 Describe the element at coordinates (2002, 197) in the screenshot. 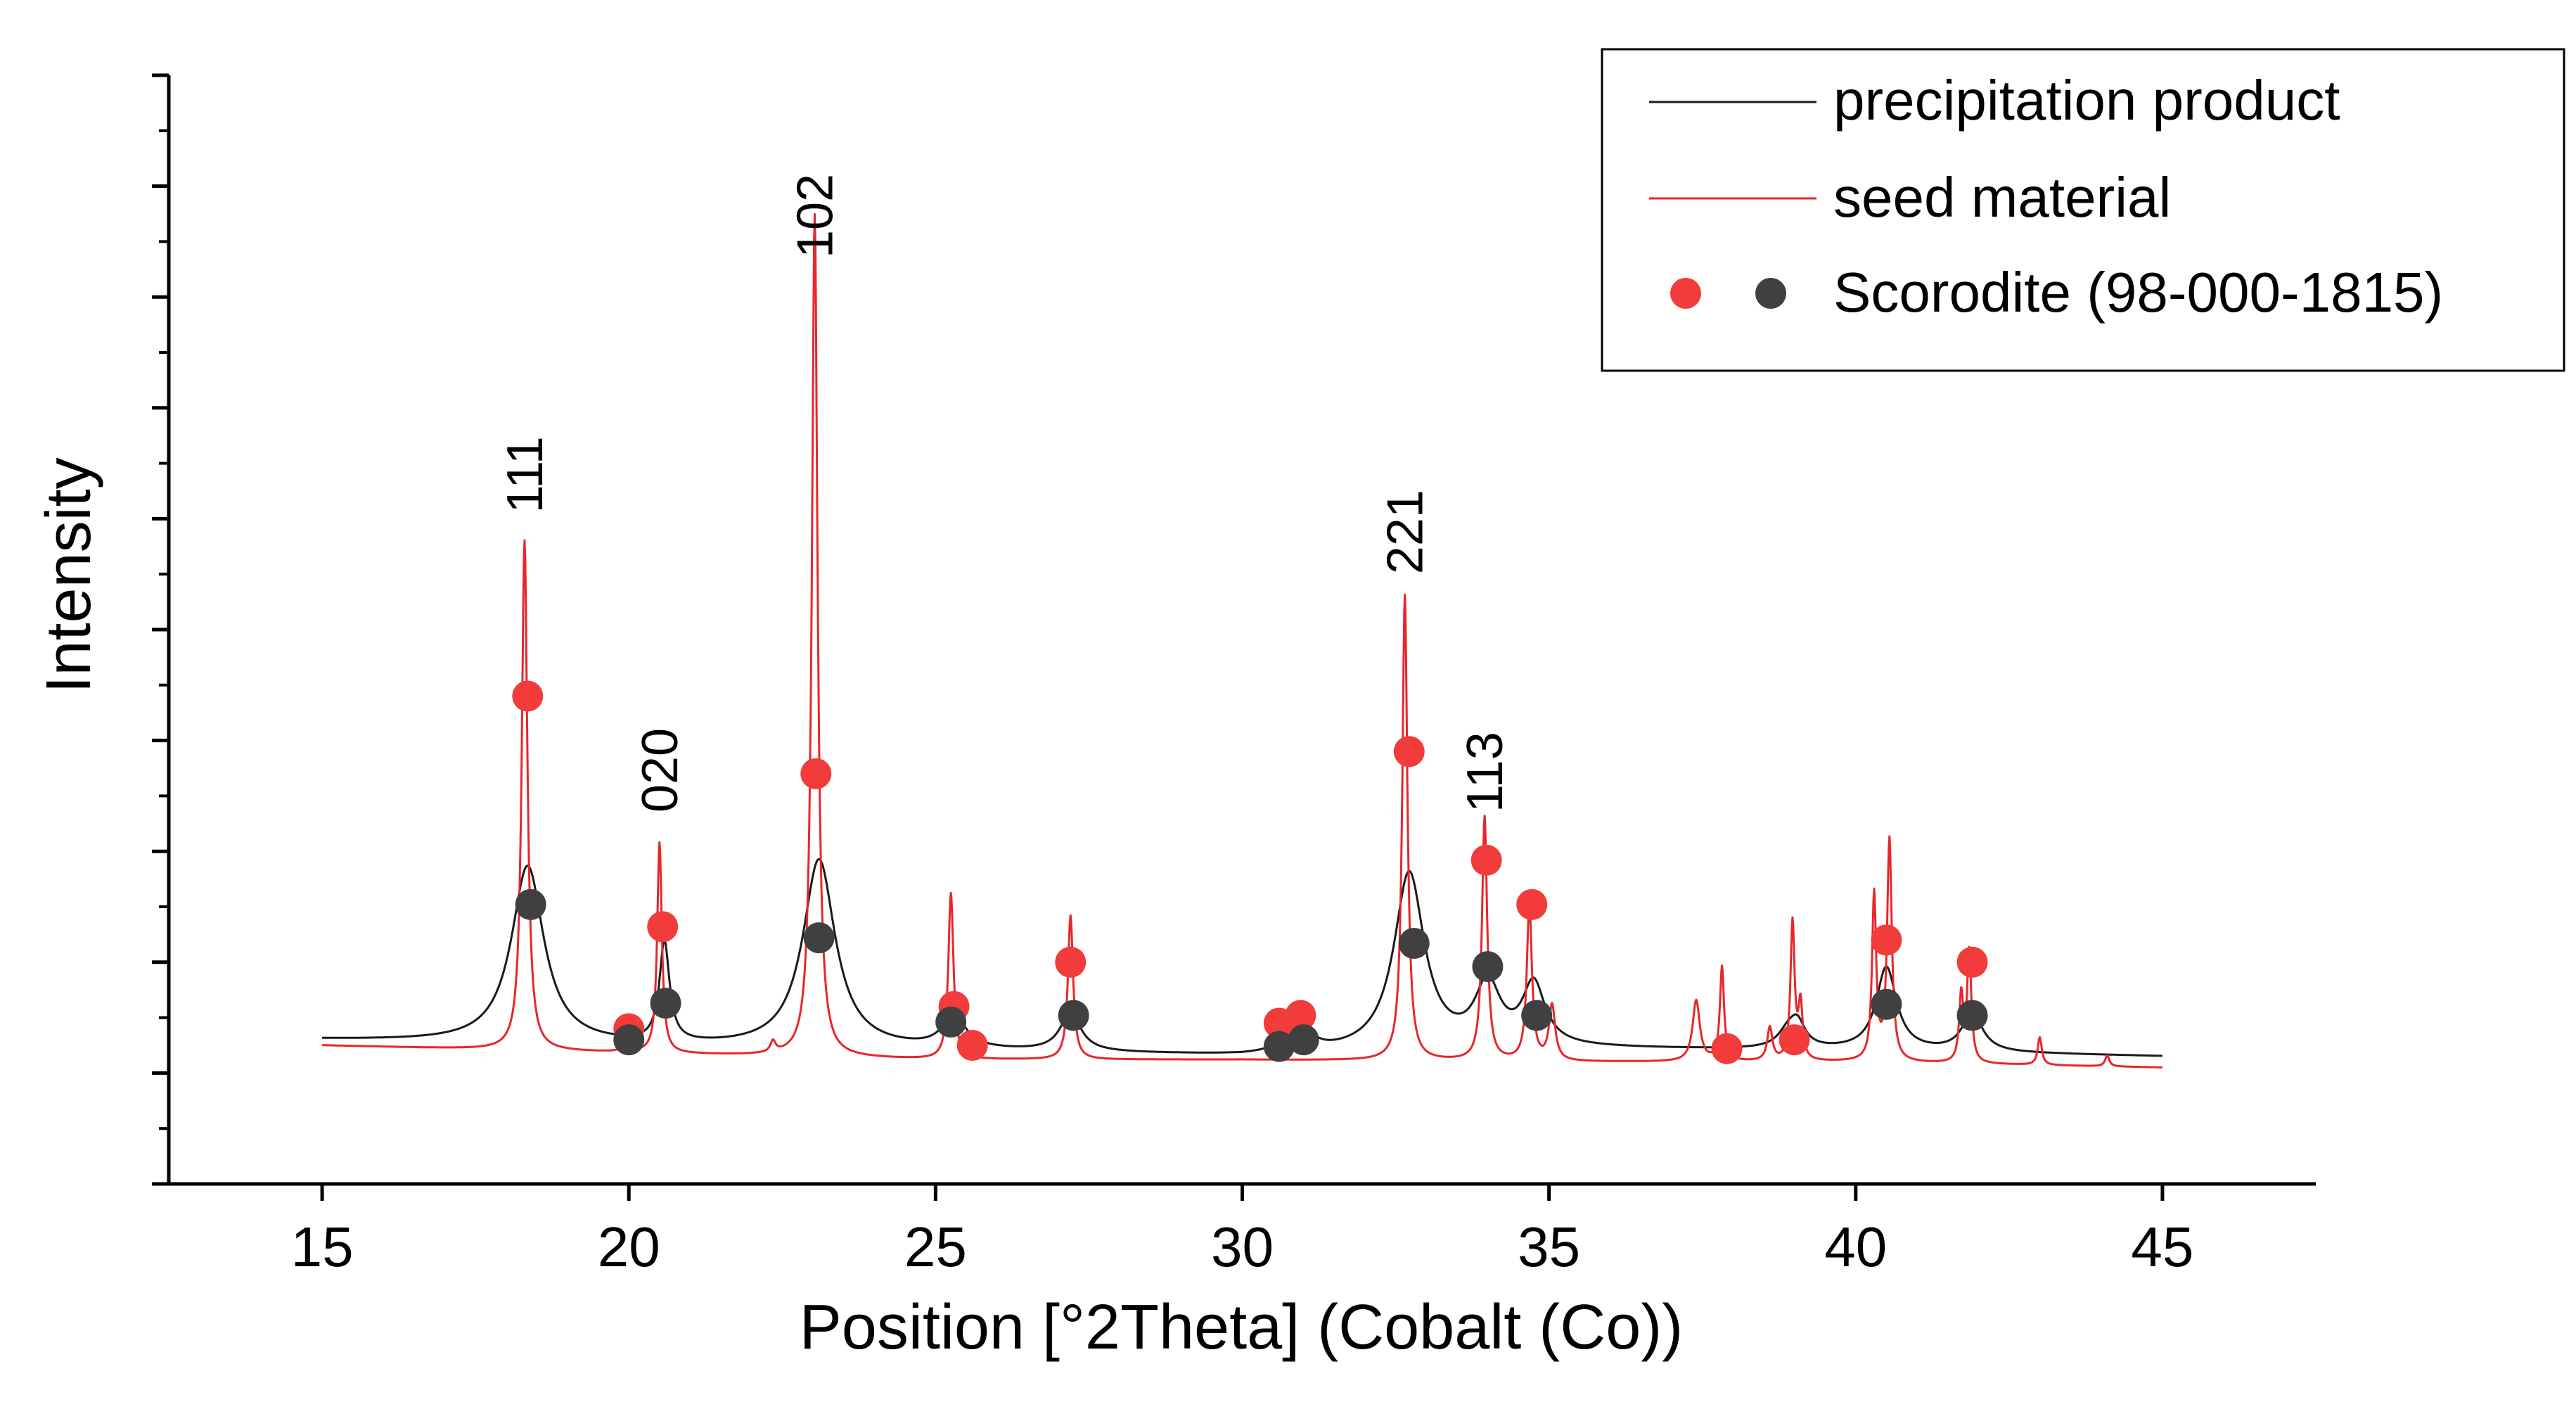

I see `legend-label-seed-material: seed material` at that location.